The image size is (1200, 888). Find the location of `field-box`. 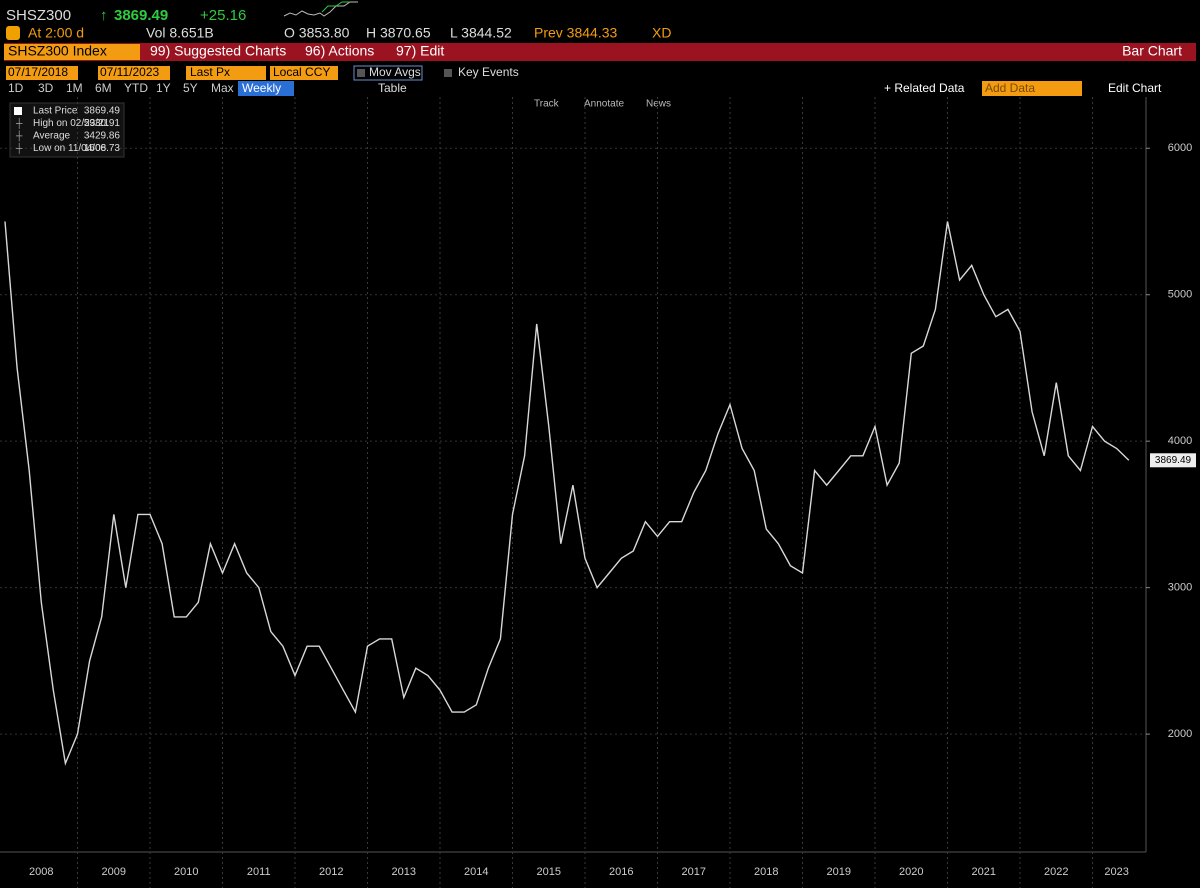

field-box is located at coordinates (226, 73).